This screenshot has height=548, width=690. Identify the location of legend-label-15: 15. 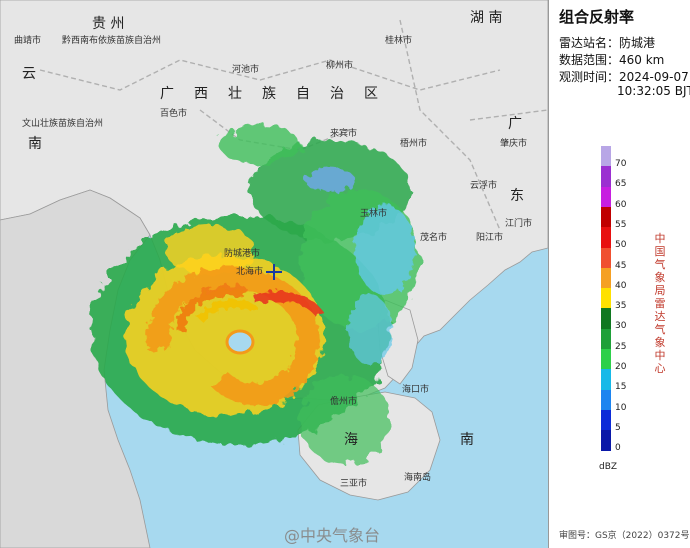
(621, 387).